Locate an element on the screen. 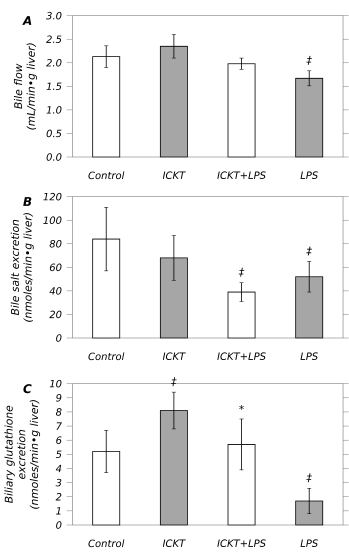 Image resolution: width=349 pixels, height=554 pixels. y-tick-label: 2.5 is located at coordinates (54, 39).